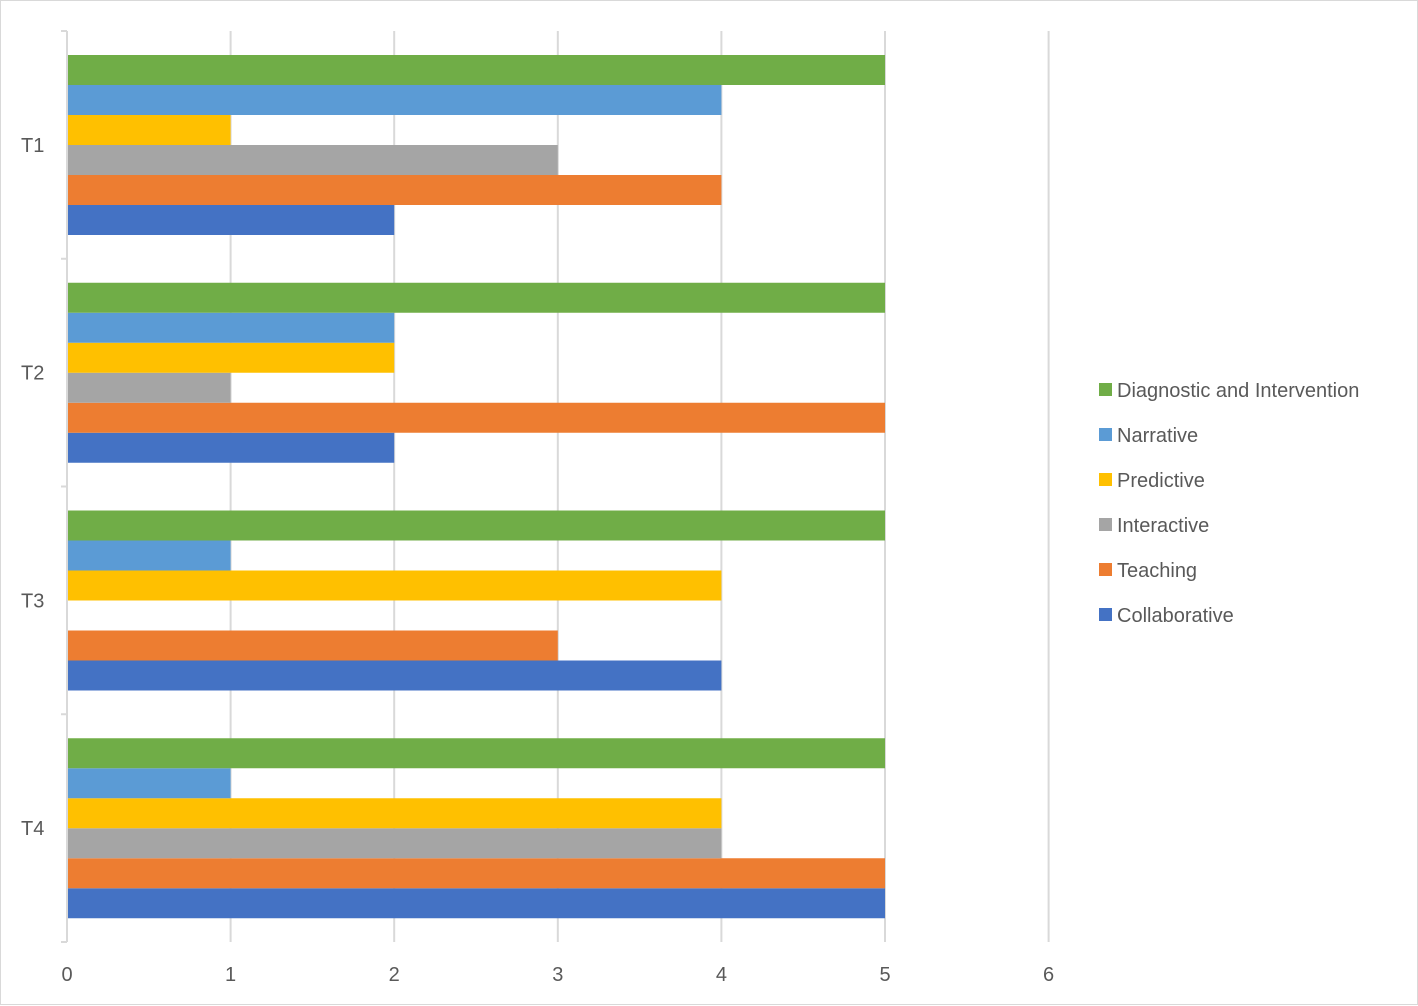 Image resolution: width=1418 pixels, height=1006 pixels. Describe the element at coordinates (230, 975) in the screenshot. I see `x-tick-label-1: 1` at that location.